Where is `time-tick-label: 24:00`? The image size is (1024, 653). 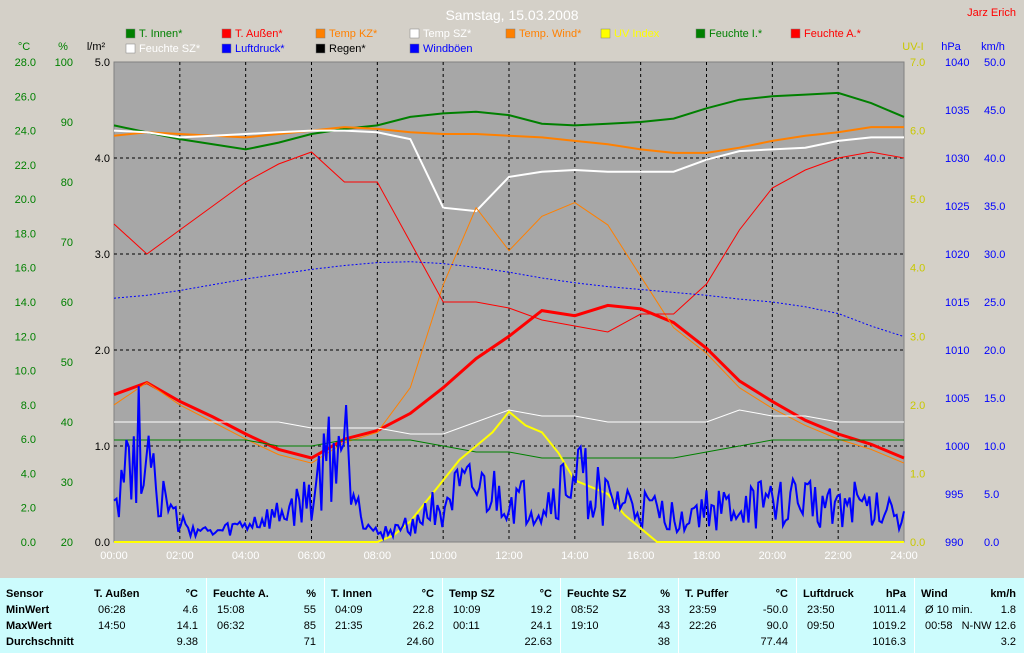
time-tick-label: 24:00 is located at coordinates (904, 556).